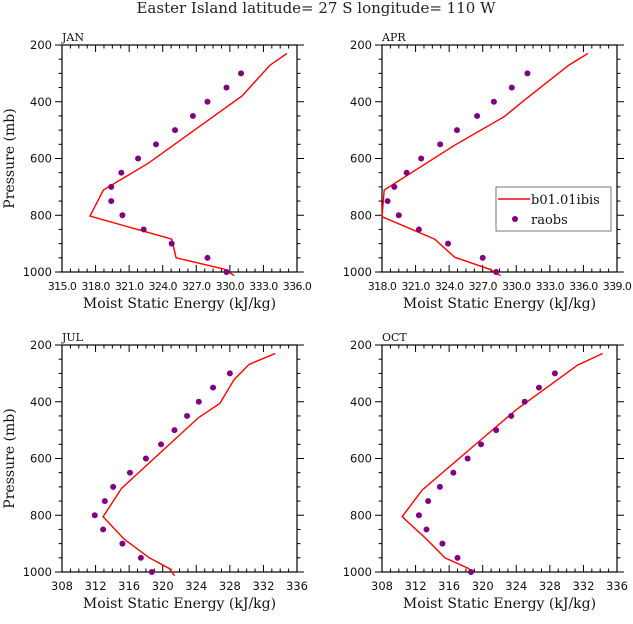 The height and width of the screenshot is (624, 633). Describe the element at coordinates (72, 337) in the screenshot. I see `panel-title: JUL` at that location.